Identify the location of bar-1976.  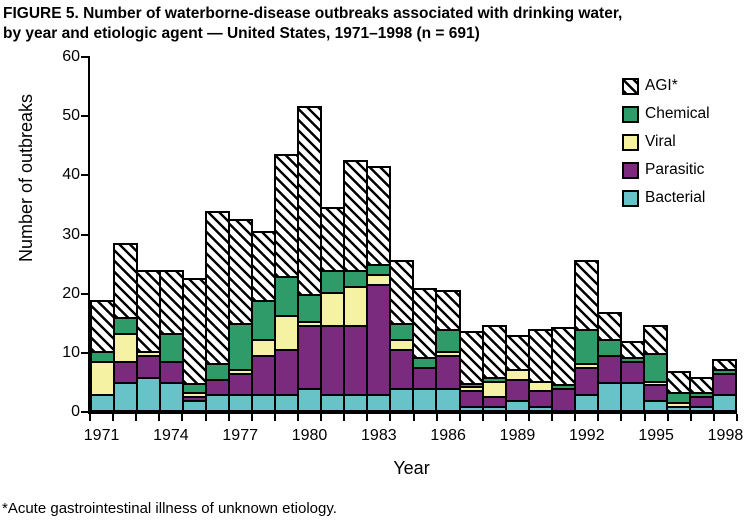
(218, 234).